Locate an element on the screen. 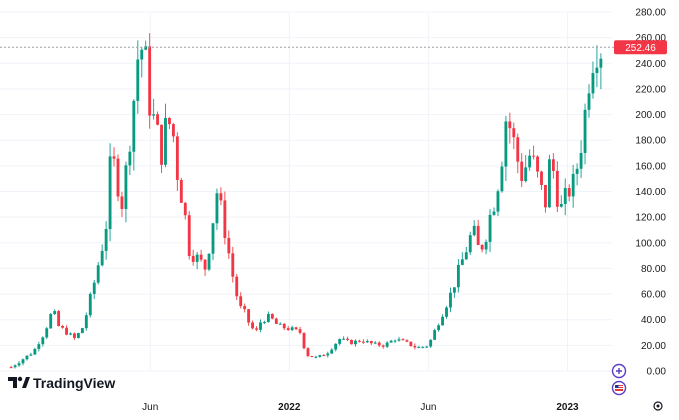 The image size is (679, 420). us-flag-icon is located at coordinates (619, 388).